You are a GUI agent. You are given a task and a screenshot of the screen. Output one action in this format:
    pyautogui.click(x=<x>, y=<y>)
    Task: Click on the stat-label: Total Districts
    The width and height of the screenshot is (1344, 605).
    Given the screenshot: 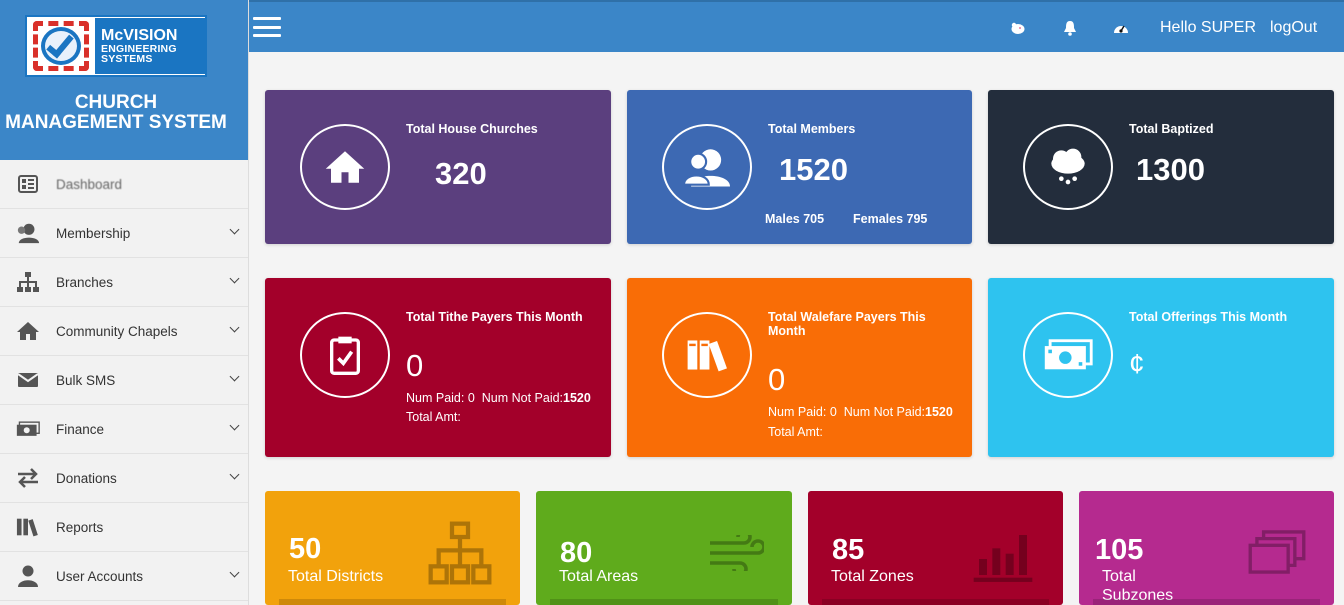 What is the action you would take?
    pyautogui.click(x=336, y=576)
    